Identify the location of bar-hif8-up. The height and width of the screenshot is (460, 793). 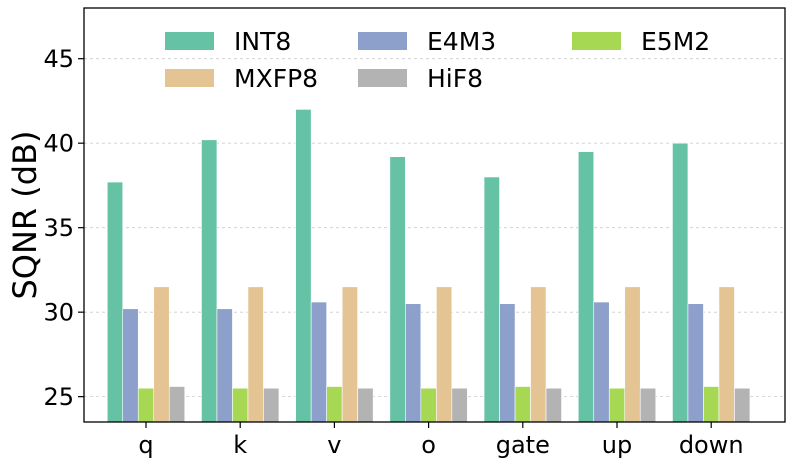
(648, 405).